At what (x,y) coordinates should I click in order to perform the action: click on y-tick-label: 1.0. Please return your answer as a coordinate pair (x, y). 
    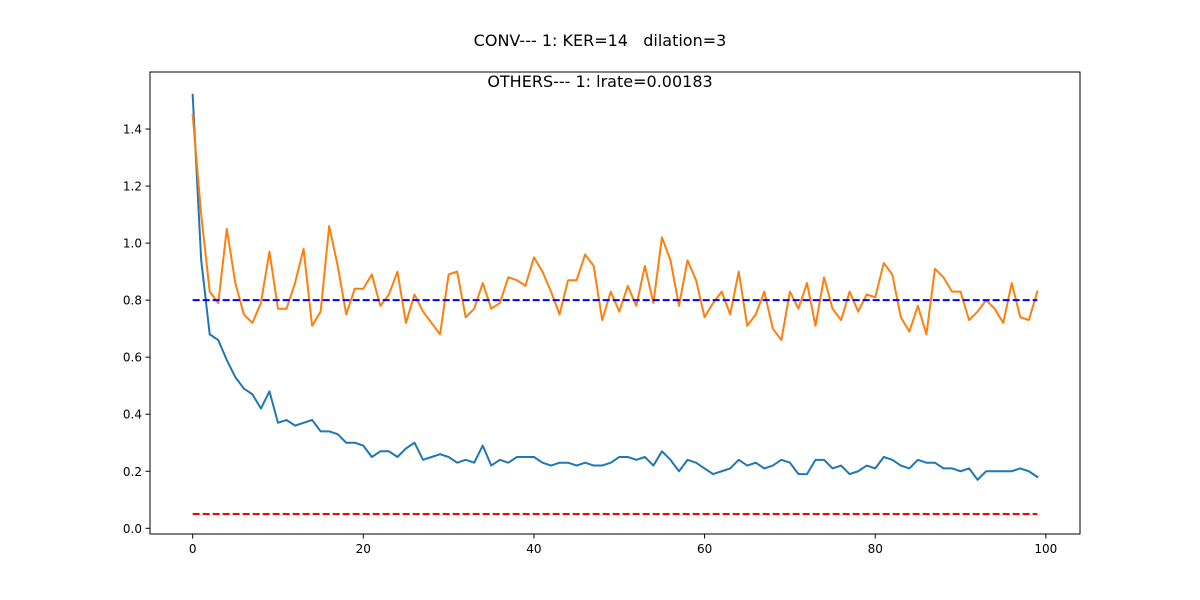
    Looking at the image, I should click on (132, 244).